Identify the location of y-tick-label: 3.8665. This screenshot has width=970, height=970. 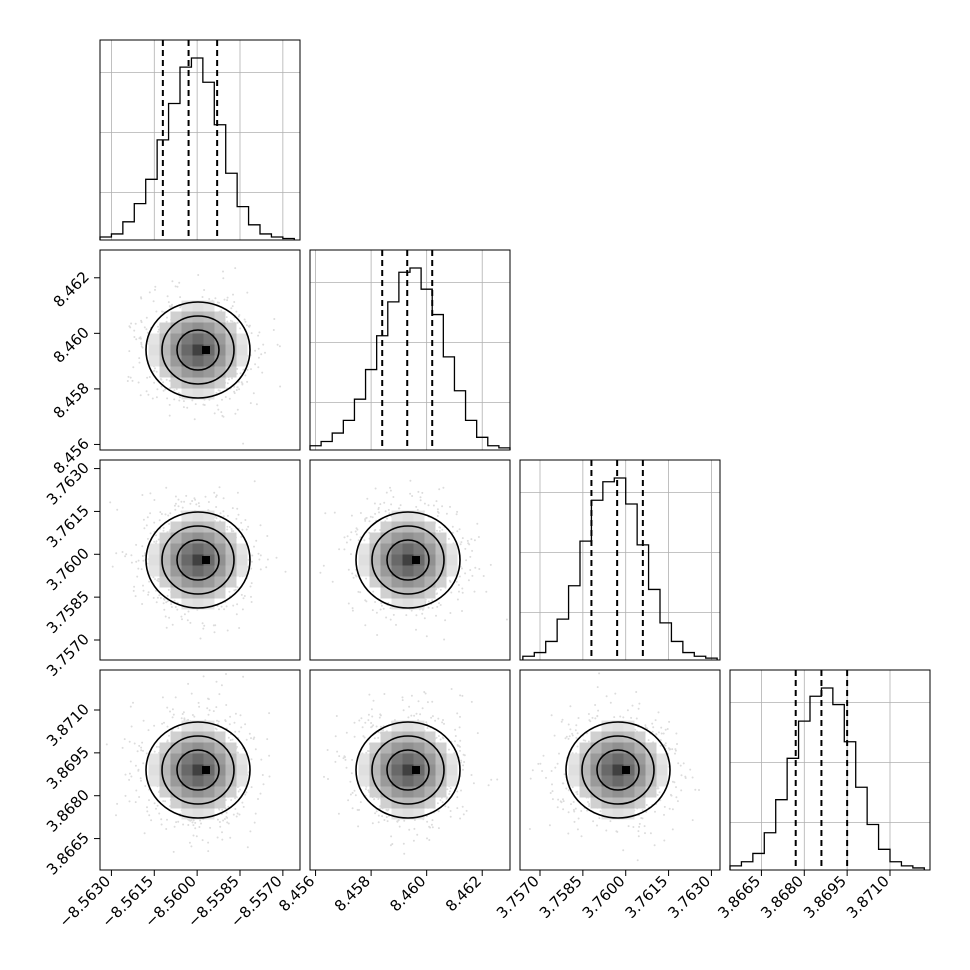
(68, 854).